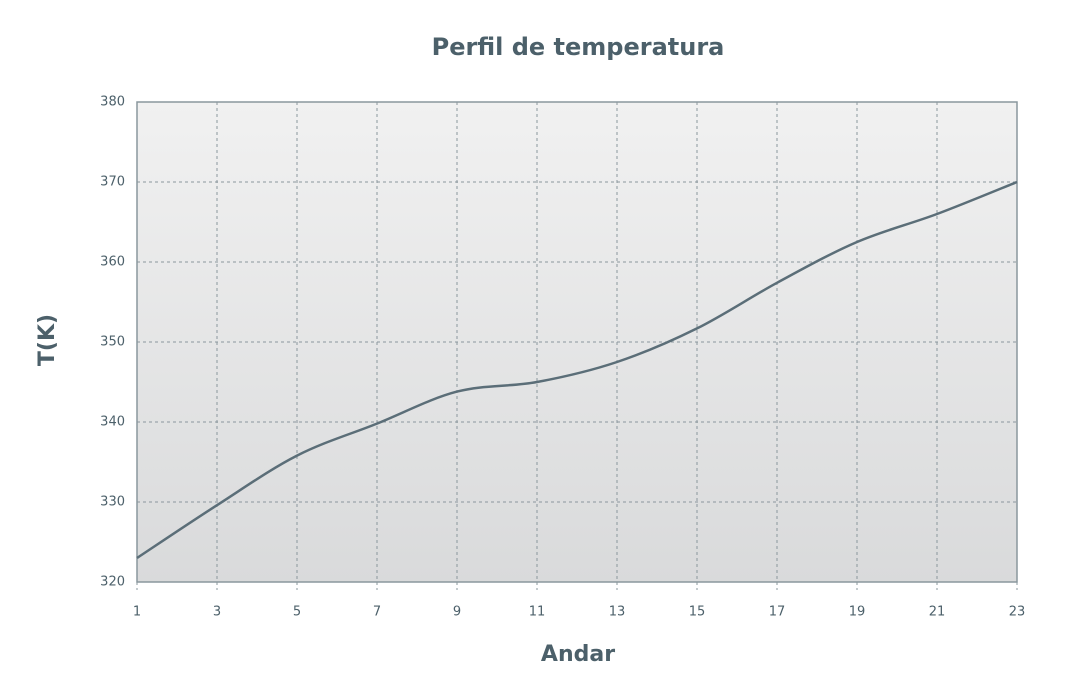 This screenshot has height=688, width=1080. What do you see at coordinates (578, 47) in the screenshot?
I see `chart-title: Perfil de temperatura` at bounding box center [578, 47].